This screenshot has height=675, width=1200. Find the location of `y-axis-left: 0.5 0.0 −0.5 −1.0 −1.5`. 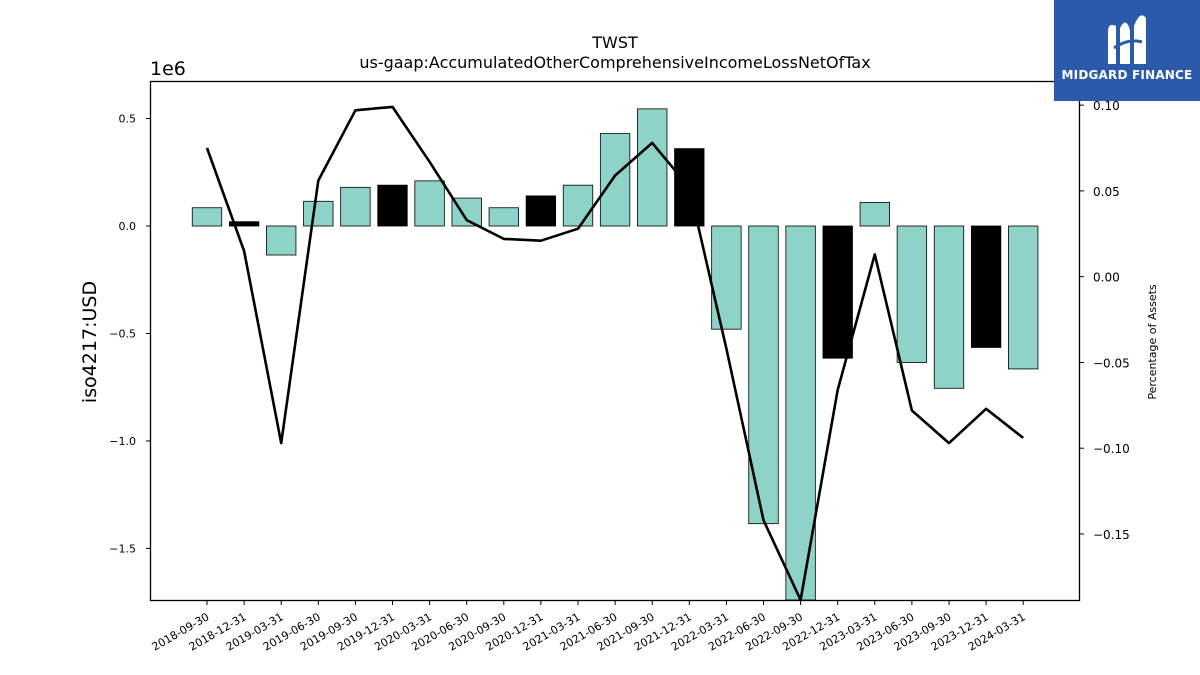

y-axis-left: 0.5 0.0 −0.5 −1.0 −1.5 is located at coordinates (130, 334).